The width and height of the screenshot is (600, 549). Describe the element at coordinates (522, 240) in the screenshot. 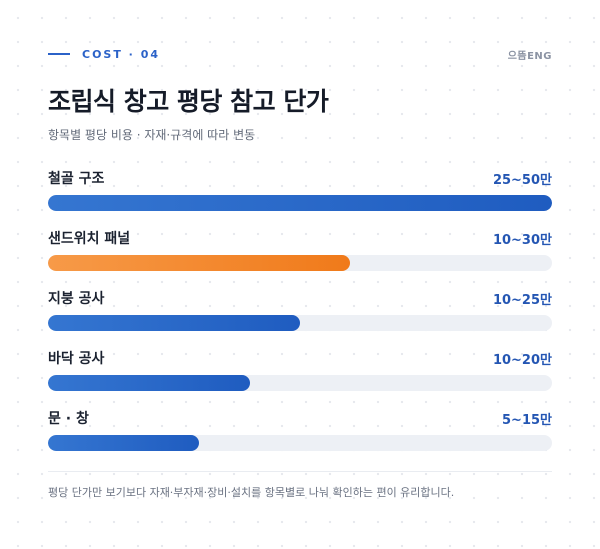

I see `cost-row-value: 10~30만` at that location.